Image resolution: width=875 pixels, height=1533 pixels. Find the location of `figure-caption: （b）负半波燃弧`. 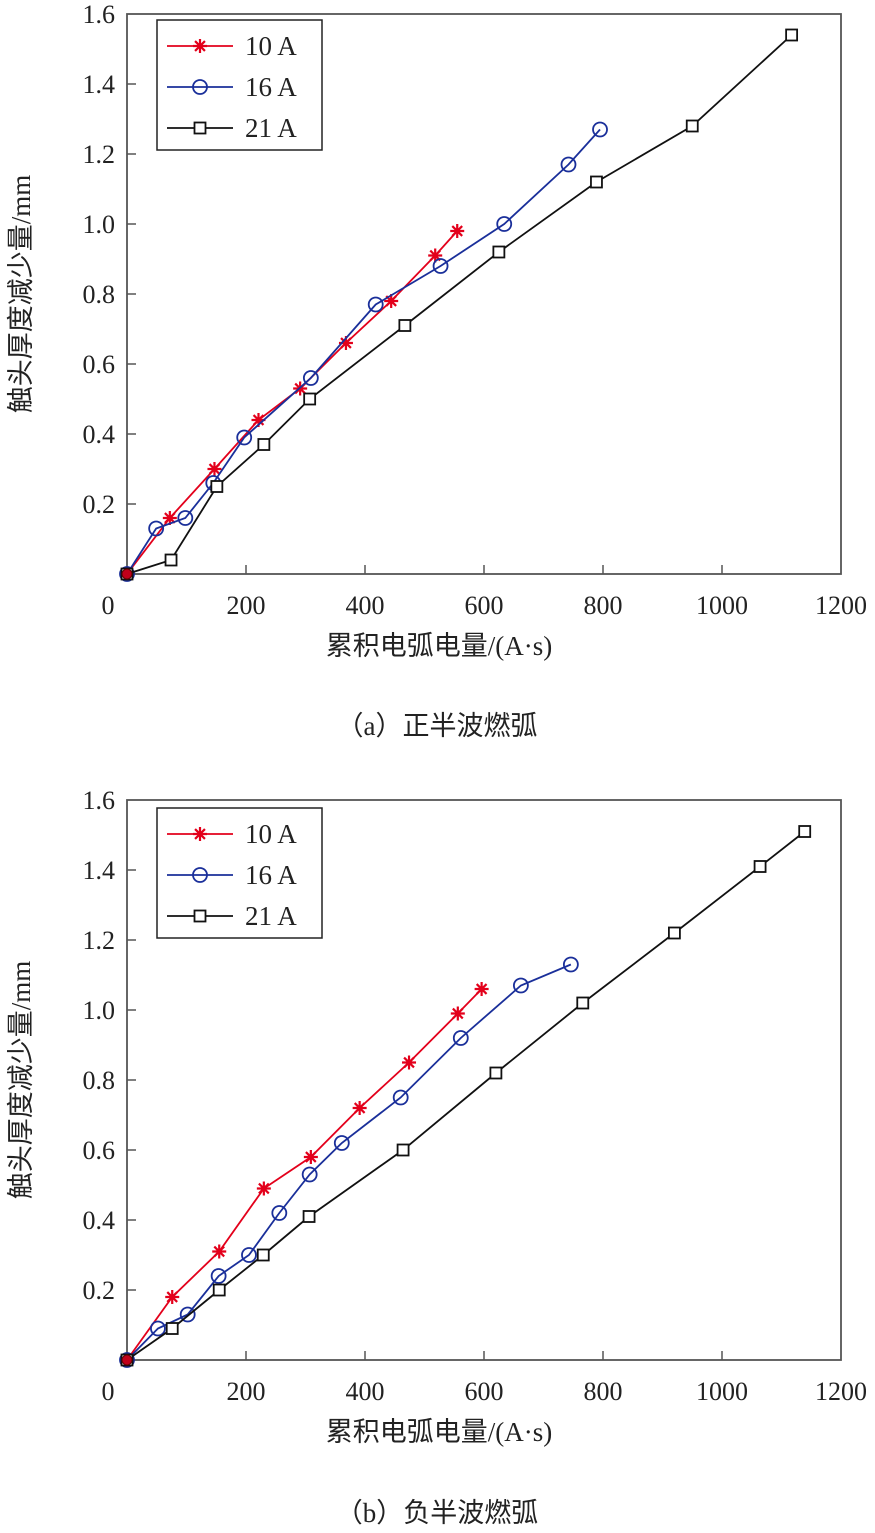

figure-caption: （b）负半波燃弧 is located at coordinates (437, 1513).